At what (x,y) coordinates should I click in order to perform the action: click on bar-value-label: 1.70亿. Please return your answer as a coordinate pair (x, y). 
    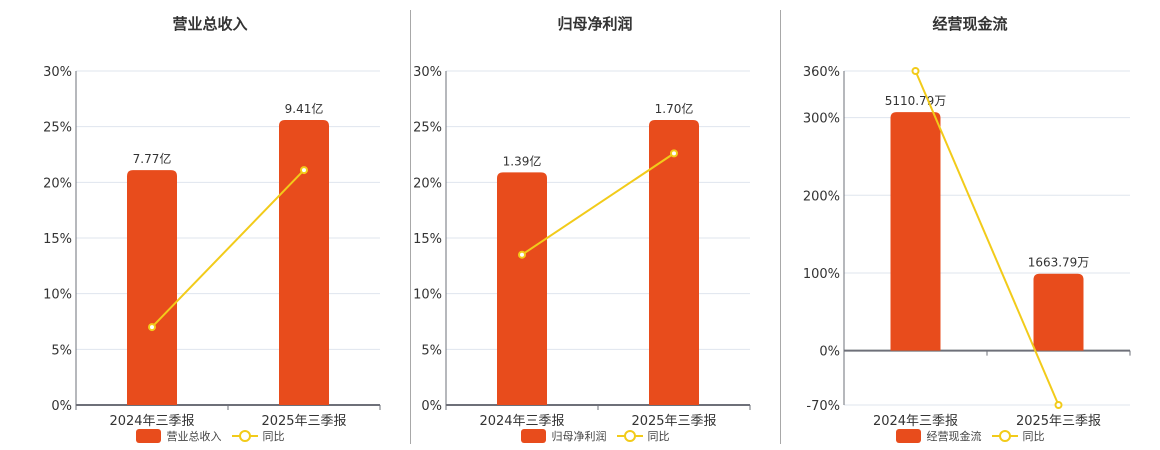
    Looking at the image, I should click on (674, 108).